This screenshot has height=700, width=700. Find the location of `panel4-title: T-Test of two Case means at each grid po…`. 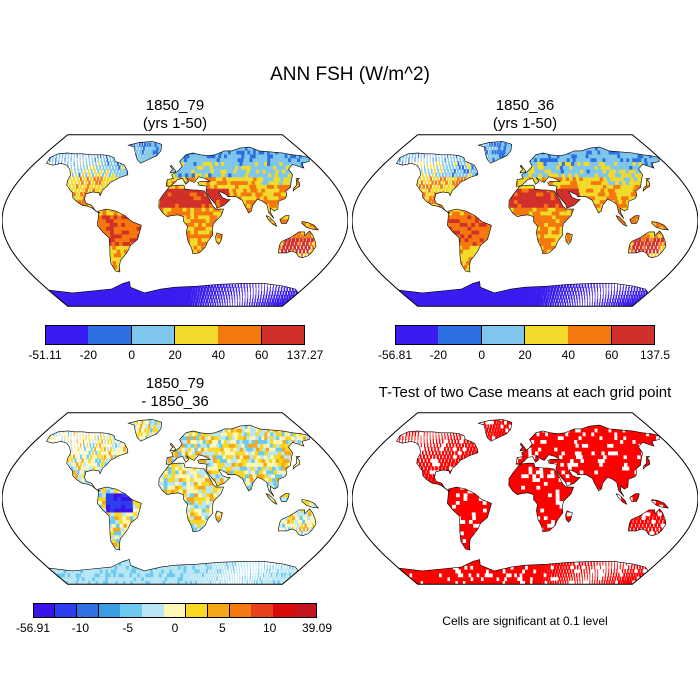

panel4-title: T-Test of two Case means at each grid po… is located at coordinates (525, 392).